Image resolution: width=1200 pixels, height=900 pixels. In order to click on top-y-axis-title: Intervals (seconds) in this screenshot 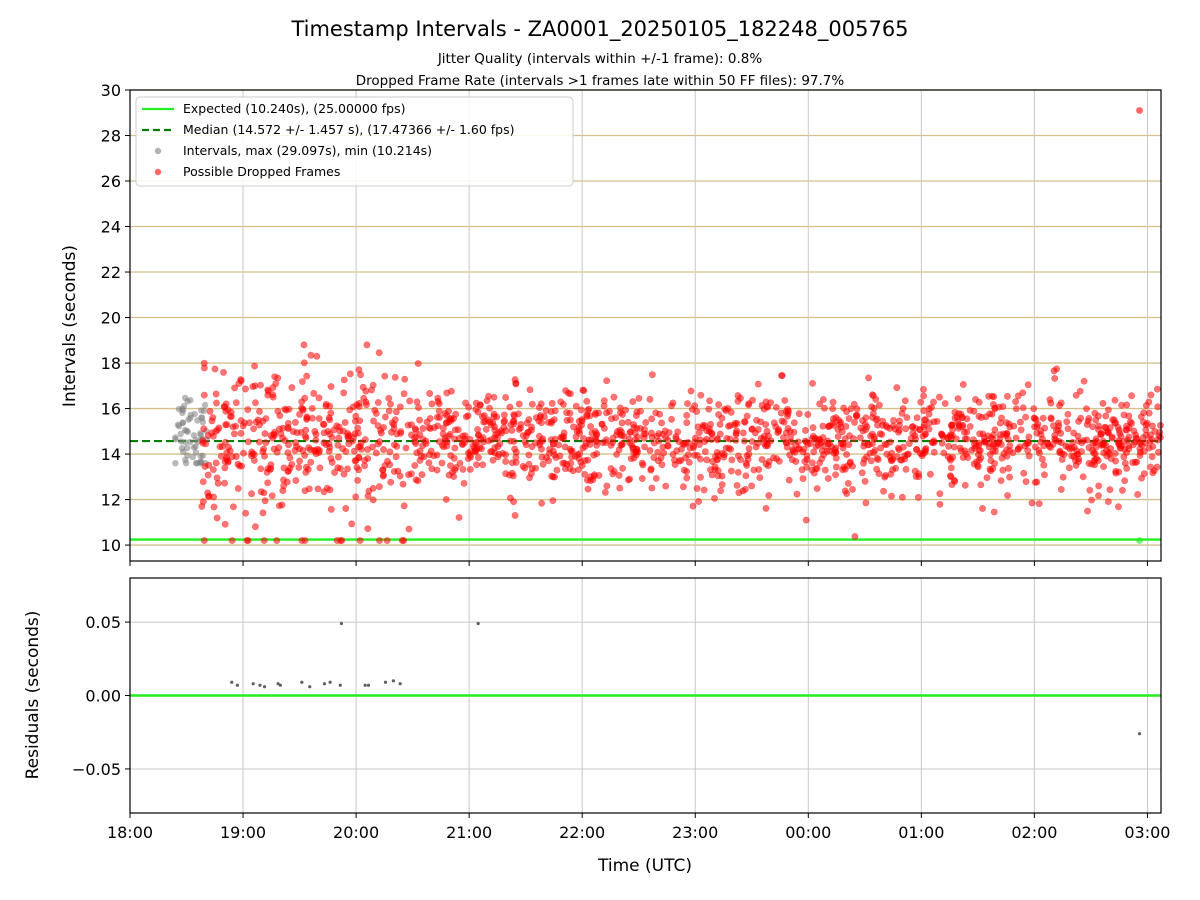, I will do `click(70, 326)`.